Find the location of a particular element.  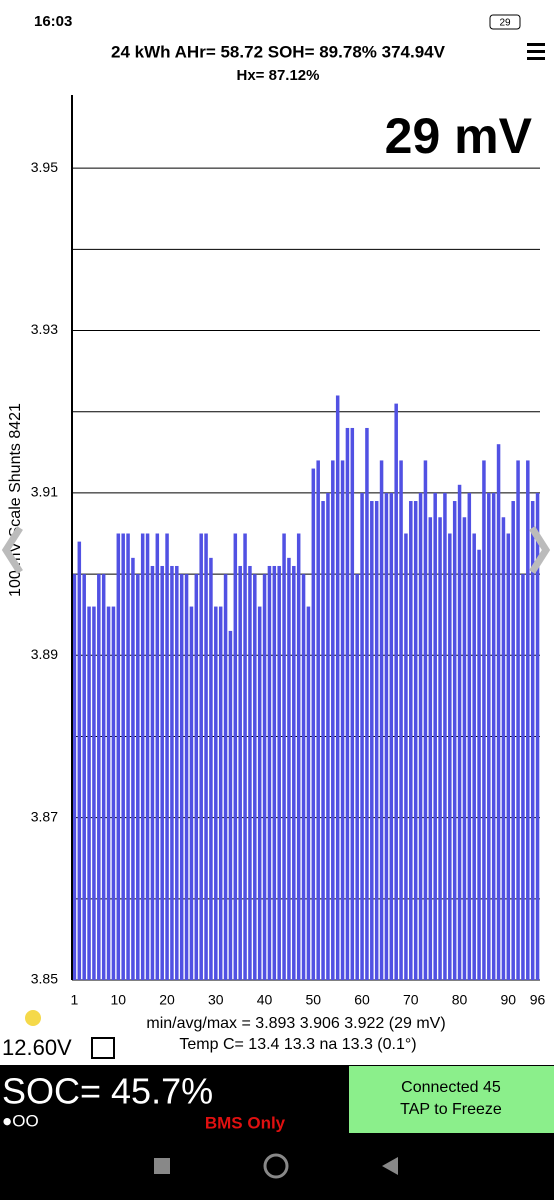

next-arrow is located at coordinates (540, 550).